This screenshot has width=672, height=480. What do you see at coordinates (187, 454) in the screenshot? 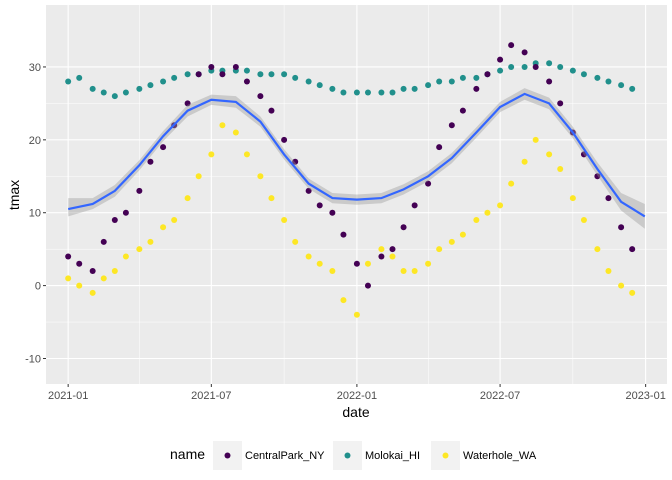
I see `legend-title: name` at bounding box center [187, 454].